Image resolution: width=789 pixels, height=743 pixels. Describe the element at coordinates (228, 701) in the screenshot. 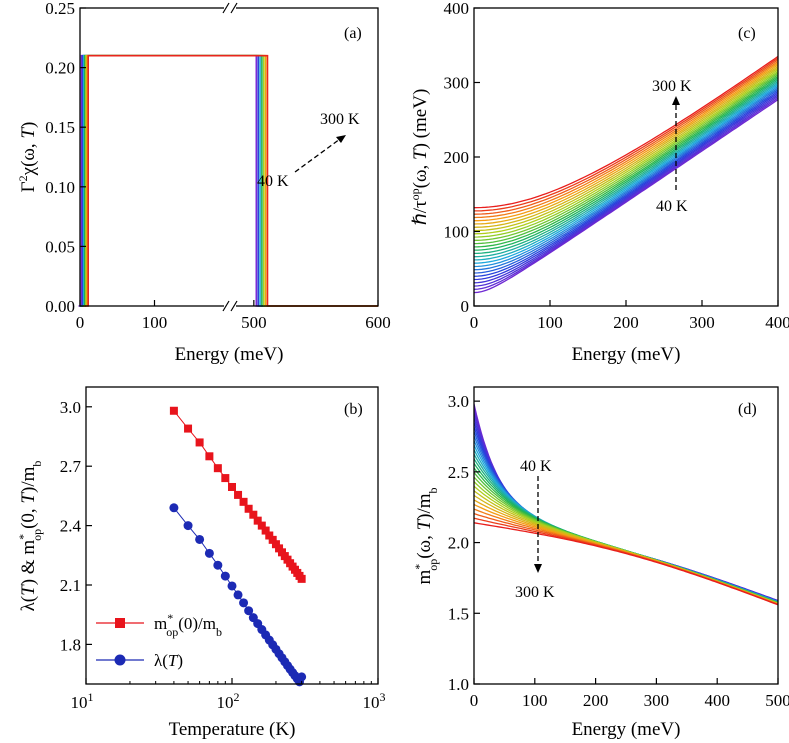

I see `panel-b-xtick-label: 10²` at that location.